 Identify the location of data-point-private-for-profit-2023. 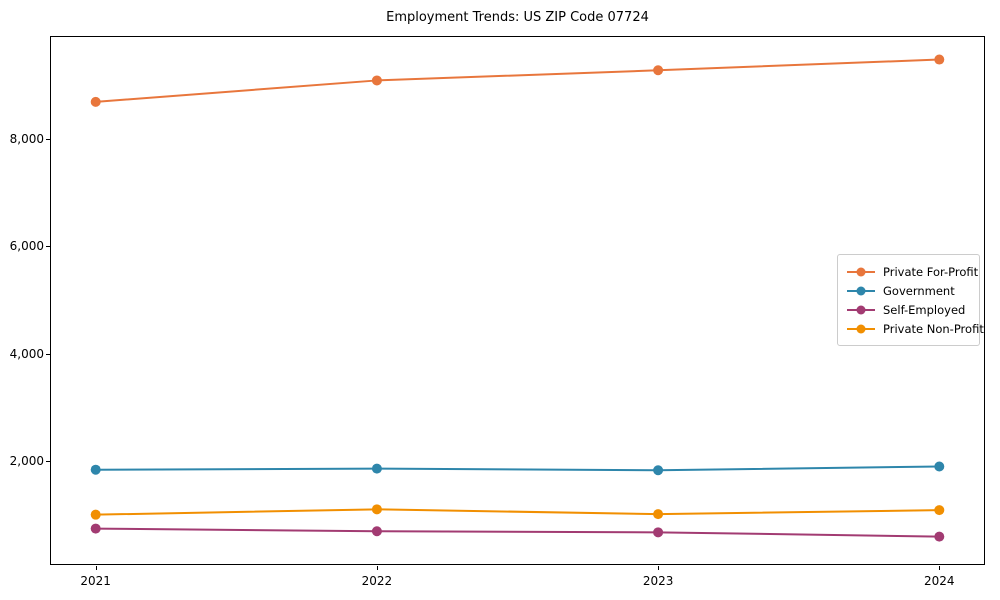
(658, 70).